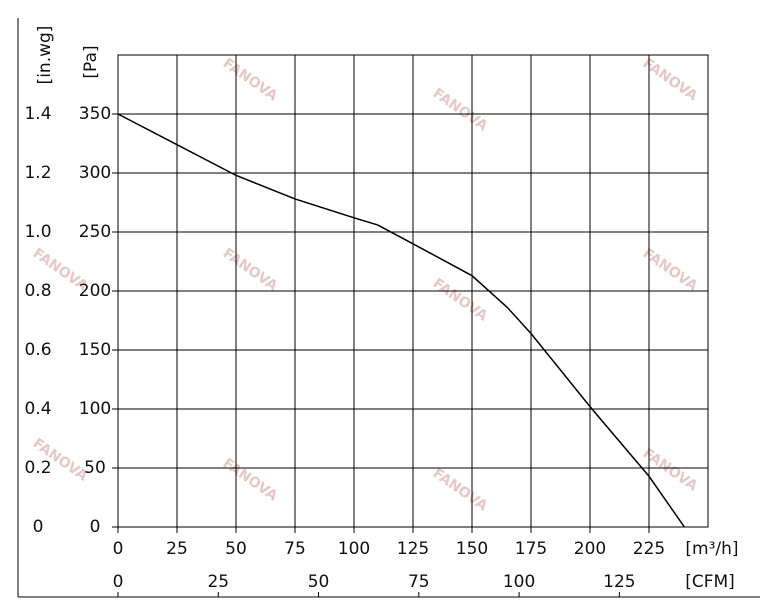  I want to click on y2-tick-label: 0.6, so click(37, 350).